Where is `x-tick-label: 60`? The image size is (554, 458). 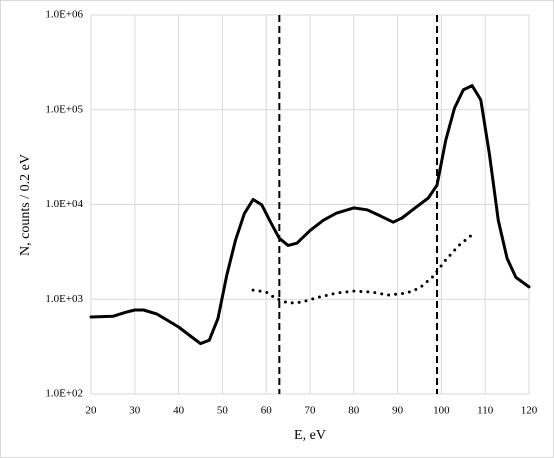 x-tick-label: 60 is located at coordinates (267, 411).